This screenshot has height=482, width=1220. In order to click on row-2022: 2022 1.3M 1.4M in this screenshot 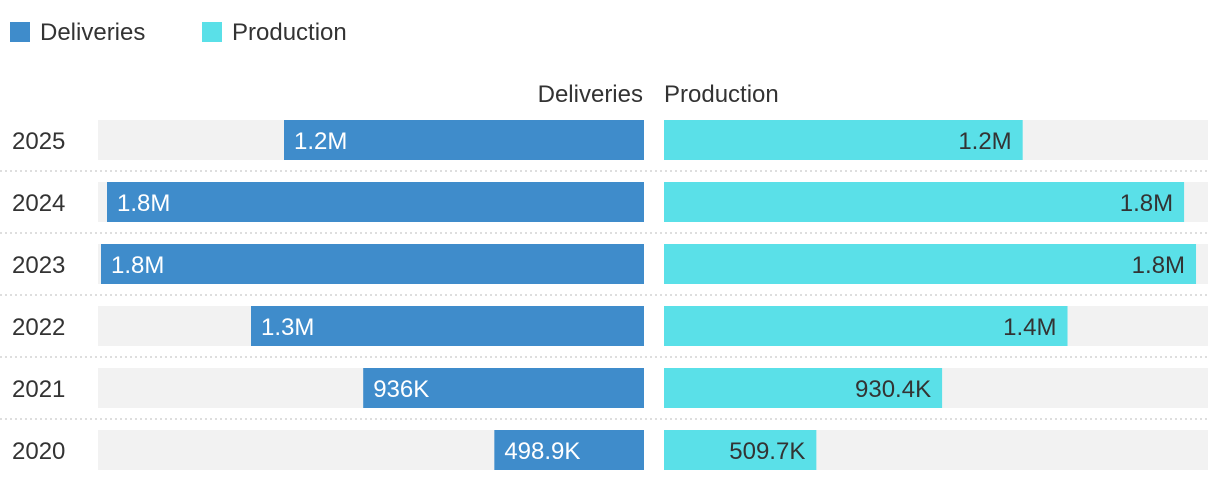, I will do `click(605, 332)`.